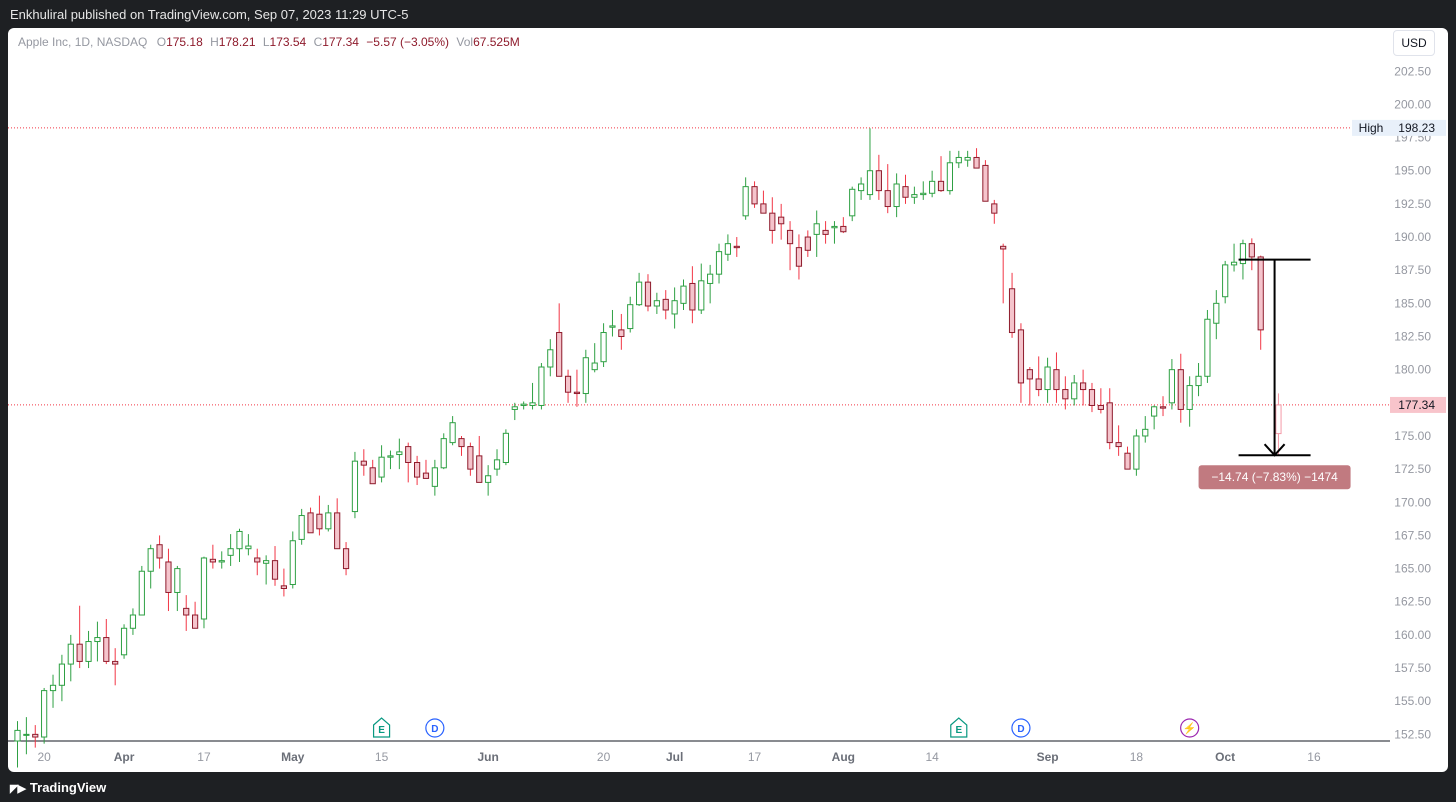 The image size is (1456, 802). I want to click on dividend-icon, so click(1021, 728).